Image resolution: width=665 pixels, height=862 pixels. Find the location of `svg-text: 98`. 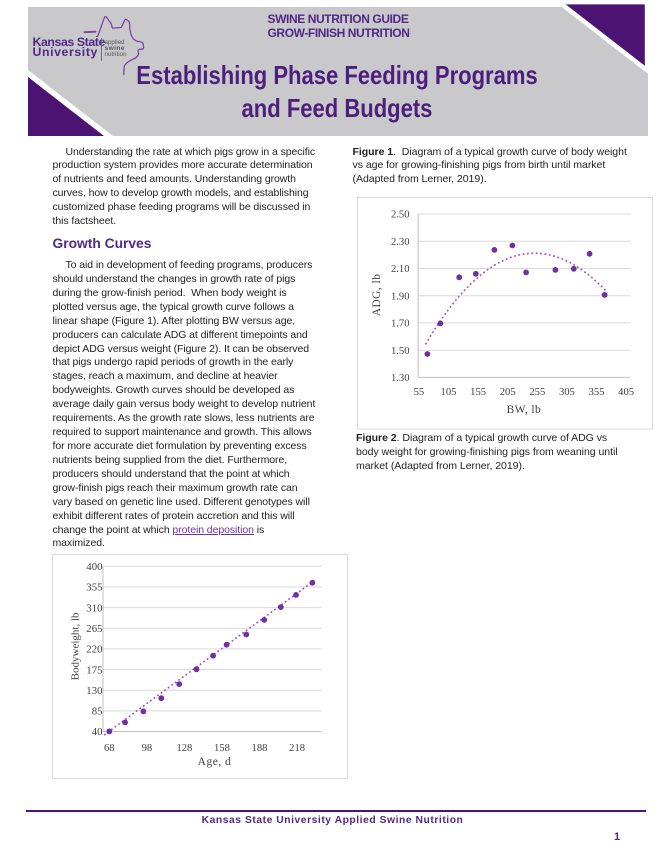

svg-text: 98 is located at coordinates (147, 748).